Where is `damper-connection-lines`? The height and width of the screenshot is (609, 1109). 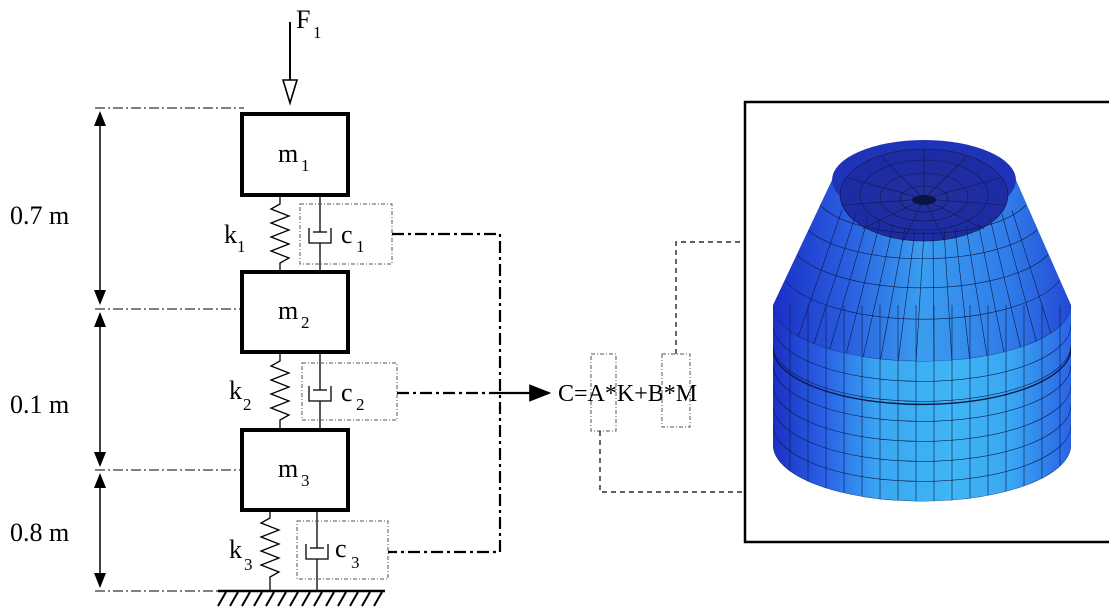
damper-connection-lines is located at coordinates (470, 393).